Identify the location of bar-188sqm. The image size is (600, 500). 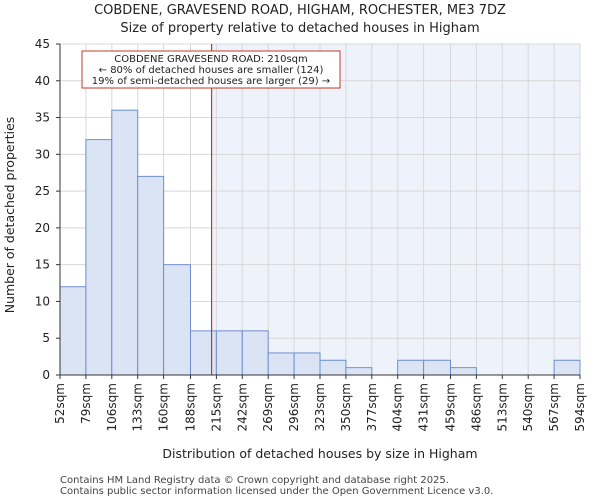
(203, 353).